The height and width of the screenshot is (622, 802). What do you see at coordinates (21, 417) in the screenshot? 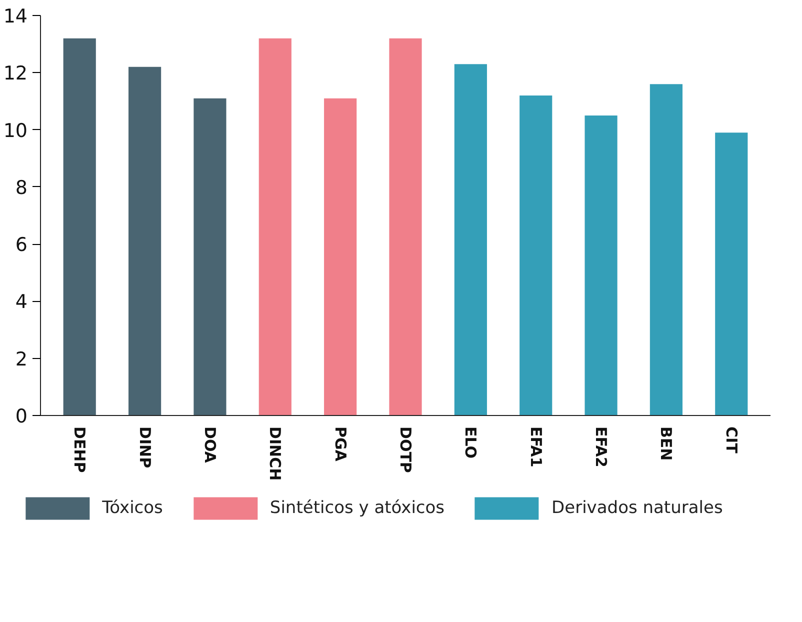
I see `y-tick-label: 0` at bounding box center [21, 417].